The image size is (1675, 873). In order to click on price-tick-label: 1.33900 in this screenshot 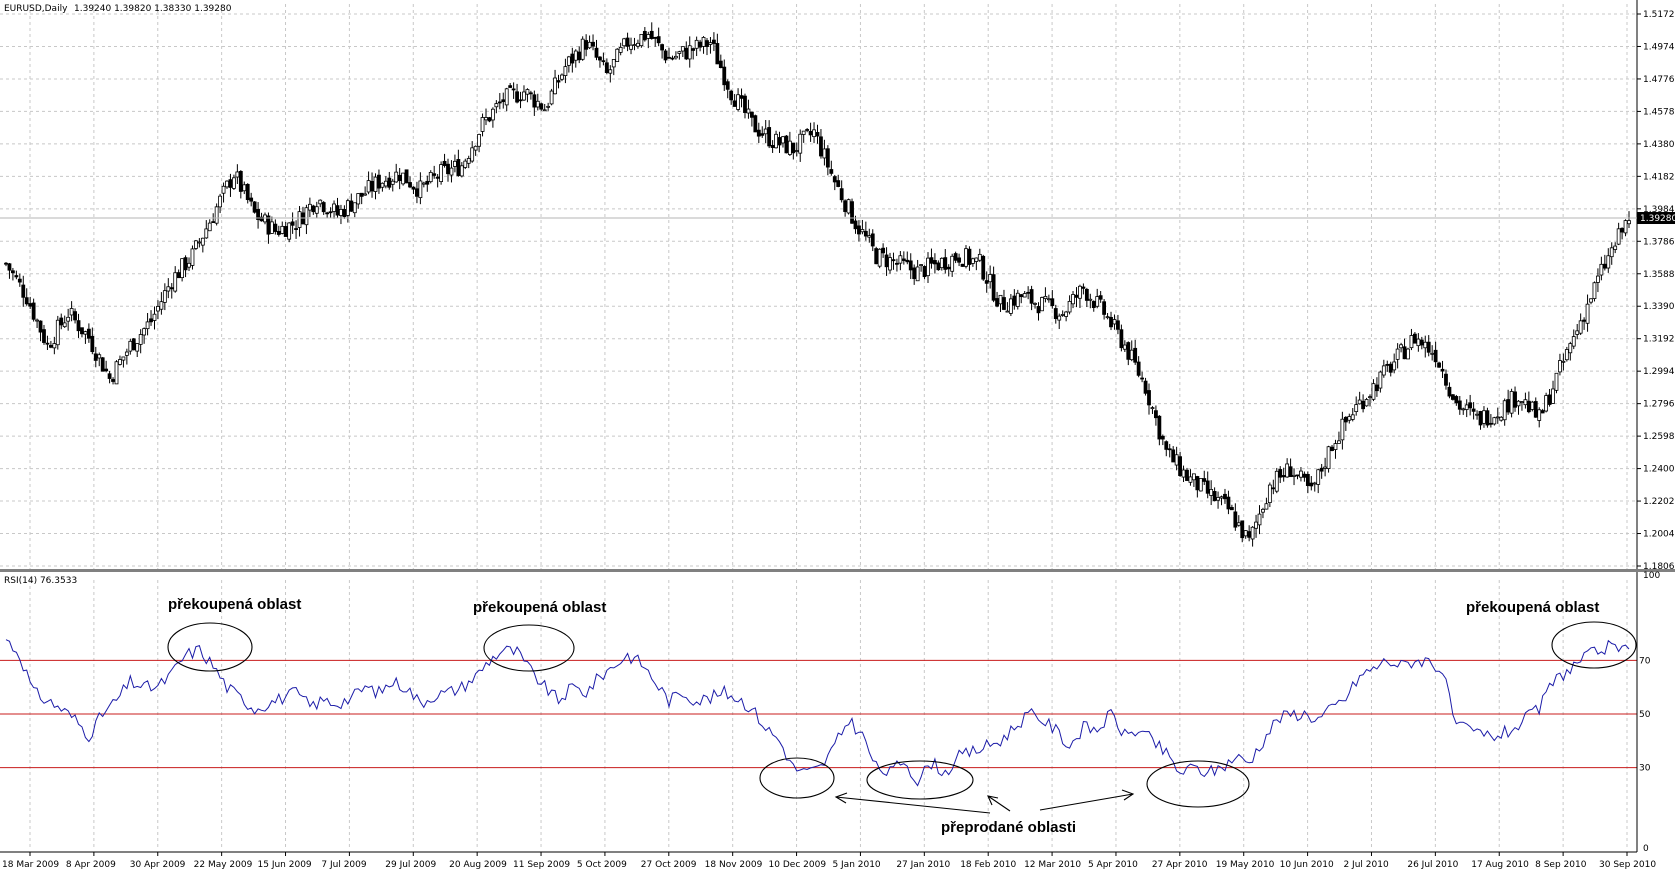, I will do `click(1659, 307)`.